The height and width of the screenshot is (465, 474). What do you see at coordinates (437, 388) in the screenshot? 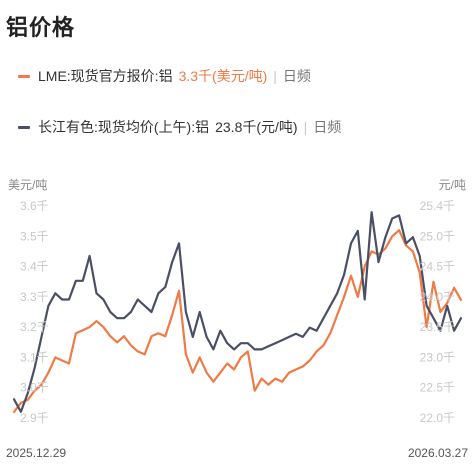
I see `right-tick-label: 22.5千` at bounding box center [437, 388].